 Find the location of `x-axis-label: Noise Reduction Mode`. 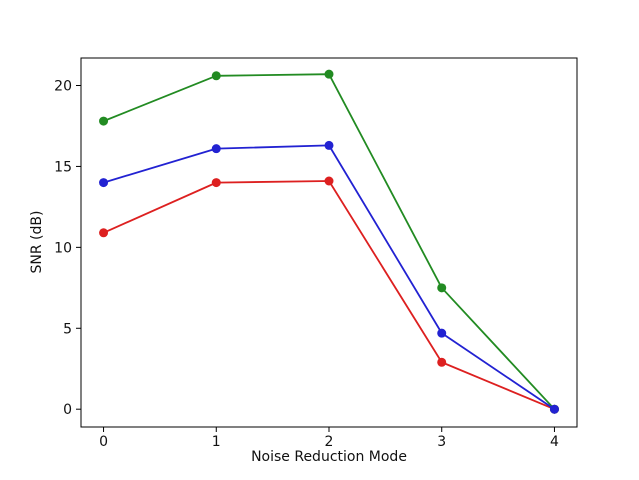

x-axis-label: Noise Reduction Mode is located at coordinates (329, 457).